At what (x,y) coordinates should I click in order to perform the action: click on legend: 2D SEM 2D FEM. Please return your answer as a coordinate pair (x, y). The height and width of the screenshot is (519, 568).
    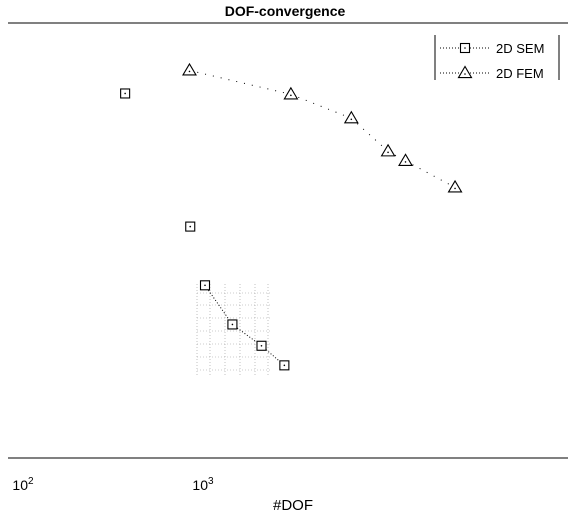
    Looking at the image, I should click on (497, 58).